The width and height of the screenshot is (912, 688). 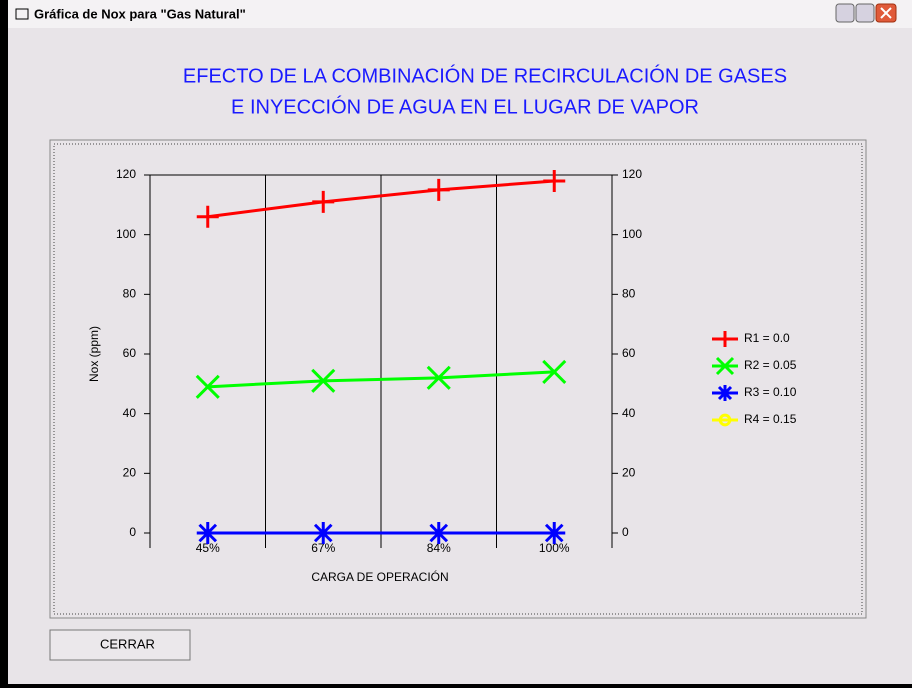 What do you see at coordinates (208, 548) in the screenshot?
I see `x-tick-label: 45%` at bounding box center [208, 548].